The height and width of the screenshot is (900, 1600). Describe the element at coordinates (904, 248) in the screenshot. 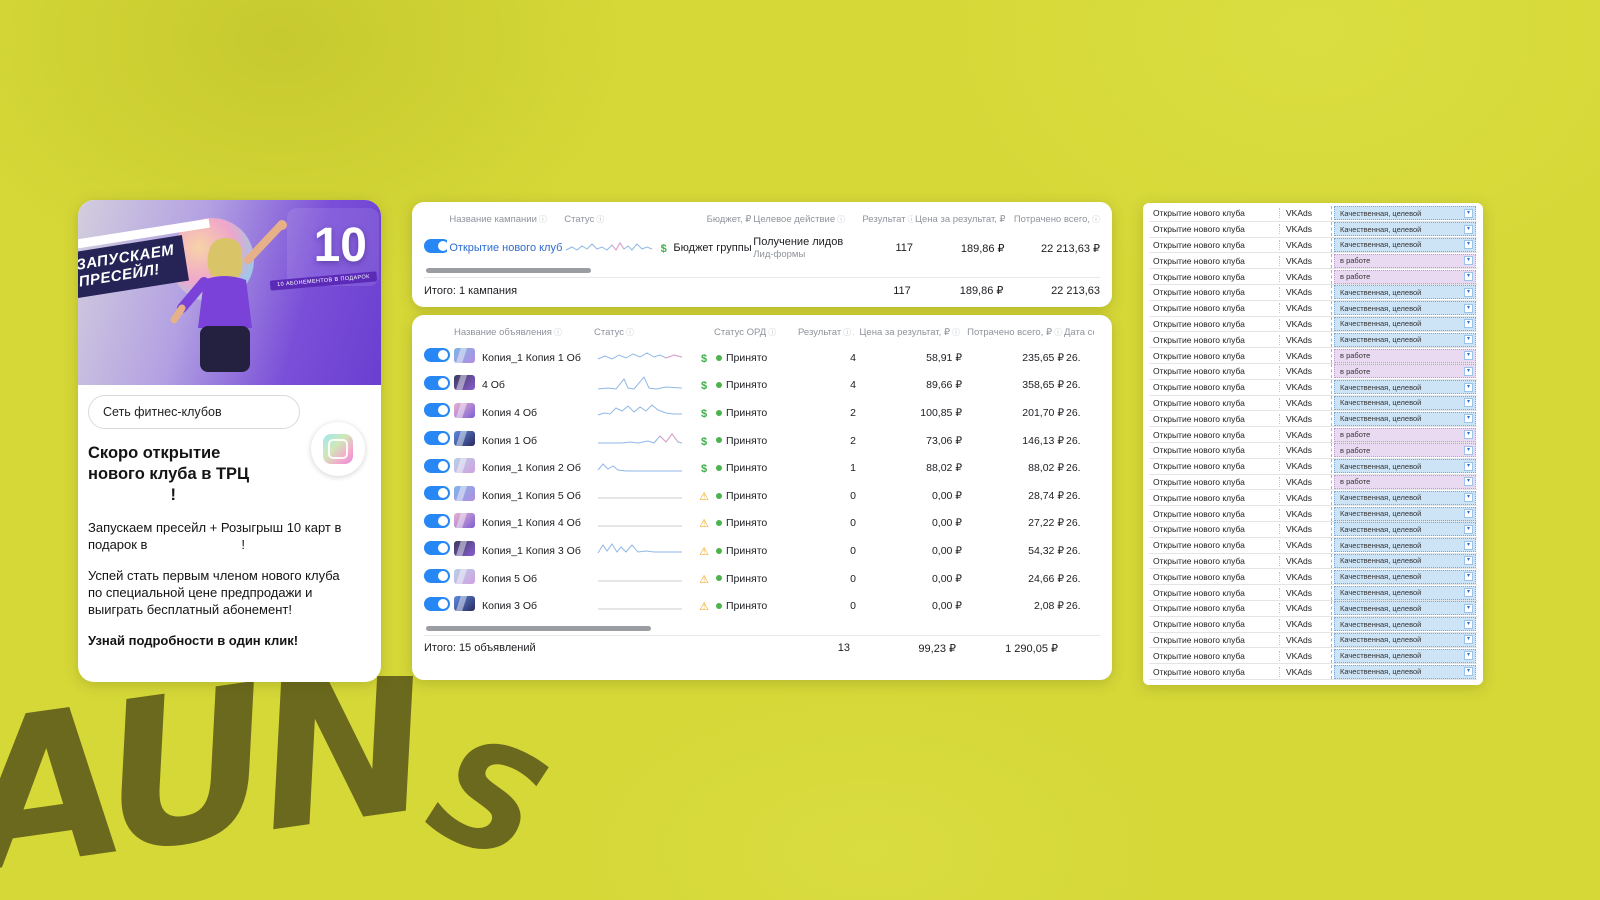

I see `campaign-result: 117` at that location.